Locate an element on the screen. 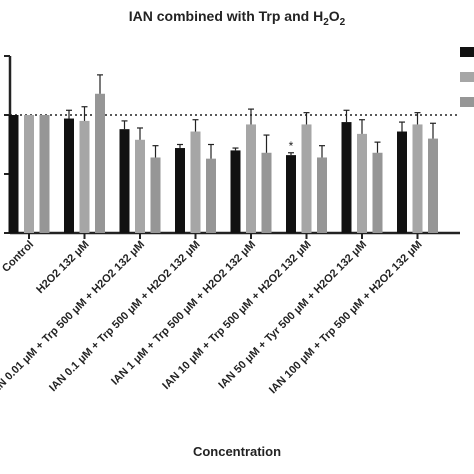 The height and width of the screenshot is (474, 474). x-axis-label: Concentration is located at coordinates (237, 451).